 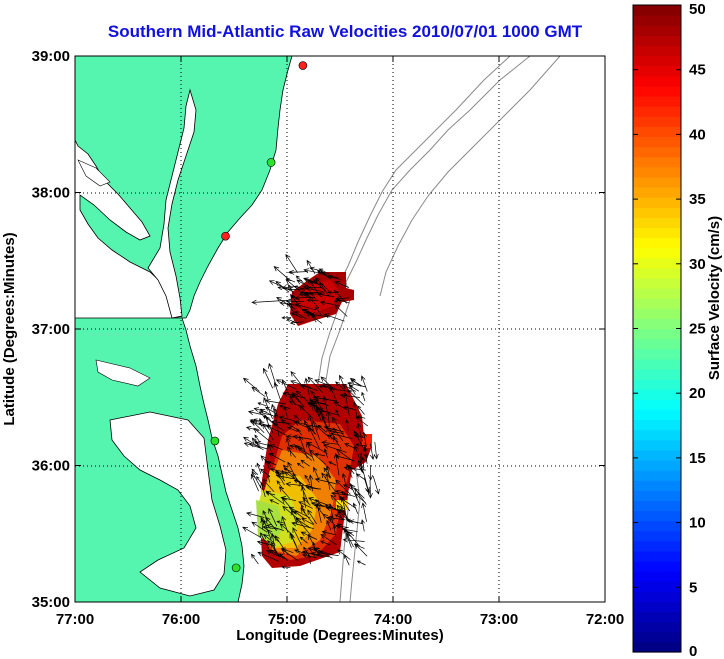 I want to click on water-inlet, so click(x=123, y=373).